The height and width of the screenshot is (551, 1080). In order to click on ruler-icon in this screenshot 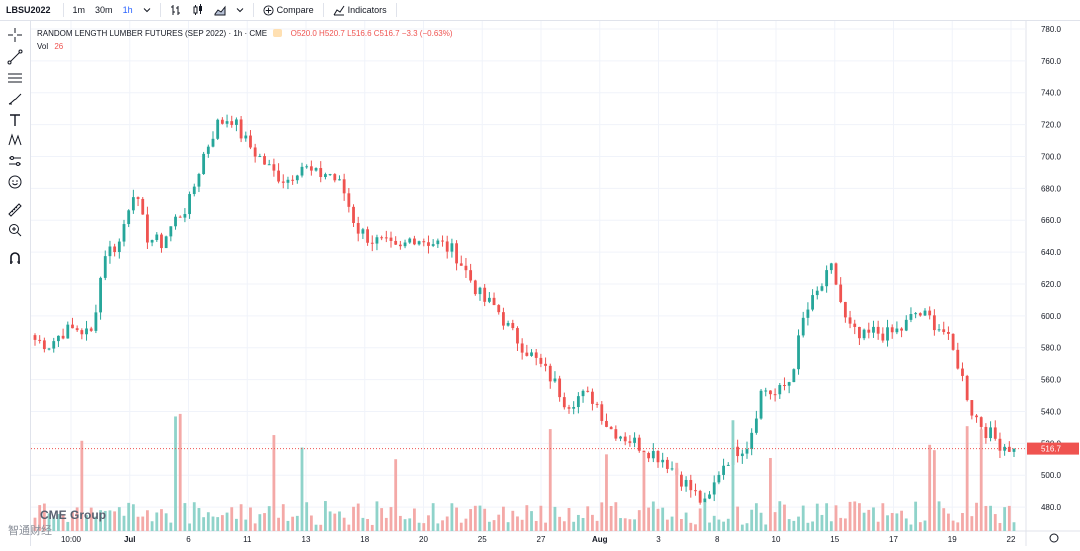, I will do `click(15, 210)`.